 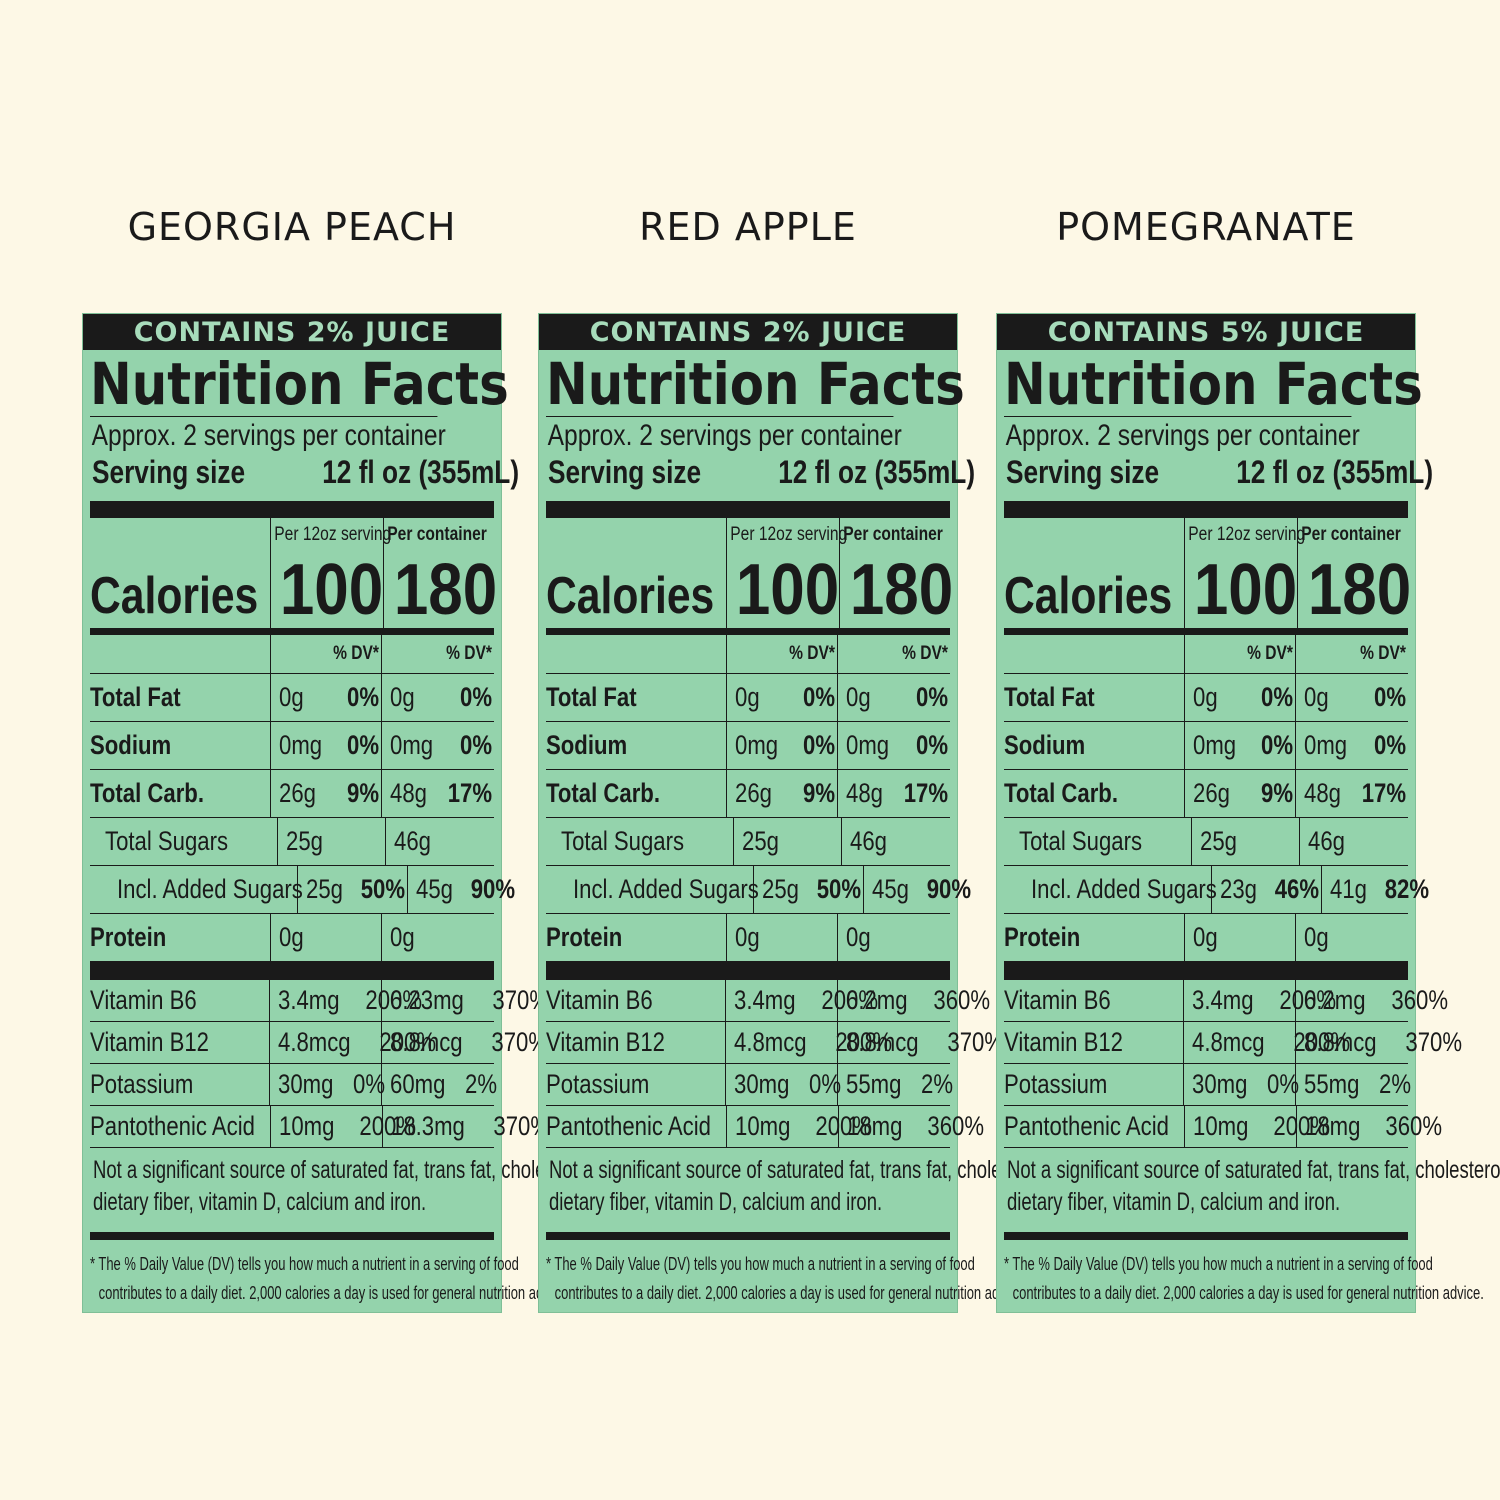 I want to click on vitamin-row: Vitamin B6 3.4mg 200% 6.2mg 360%, so click(x=768, y=1001).